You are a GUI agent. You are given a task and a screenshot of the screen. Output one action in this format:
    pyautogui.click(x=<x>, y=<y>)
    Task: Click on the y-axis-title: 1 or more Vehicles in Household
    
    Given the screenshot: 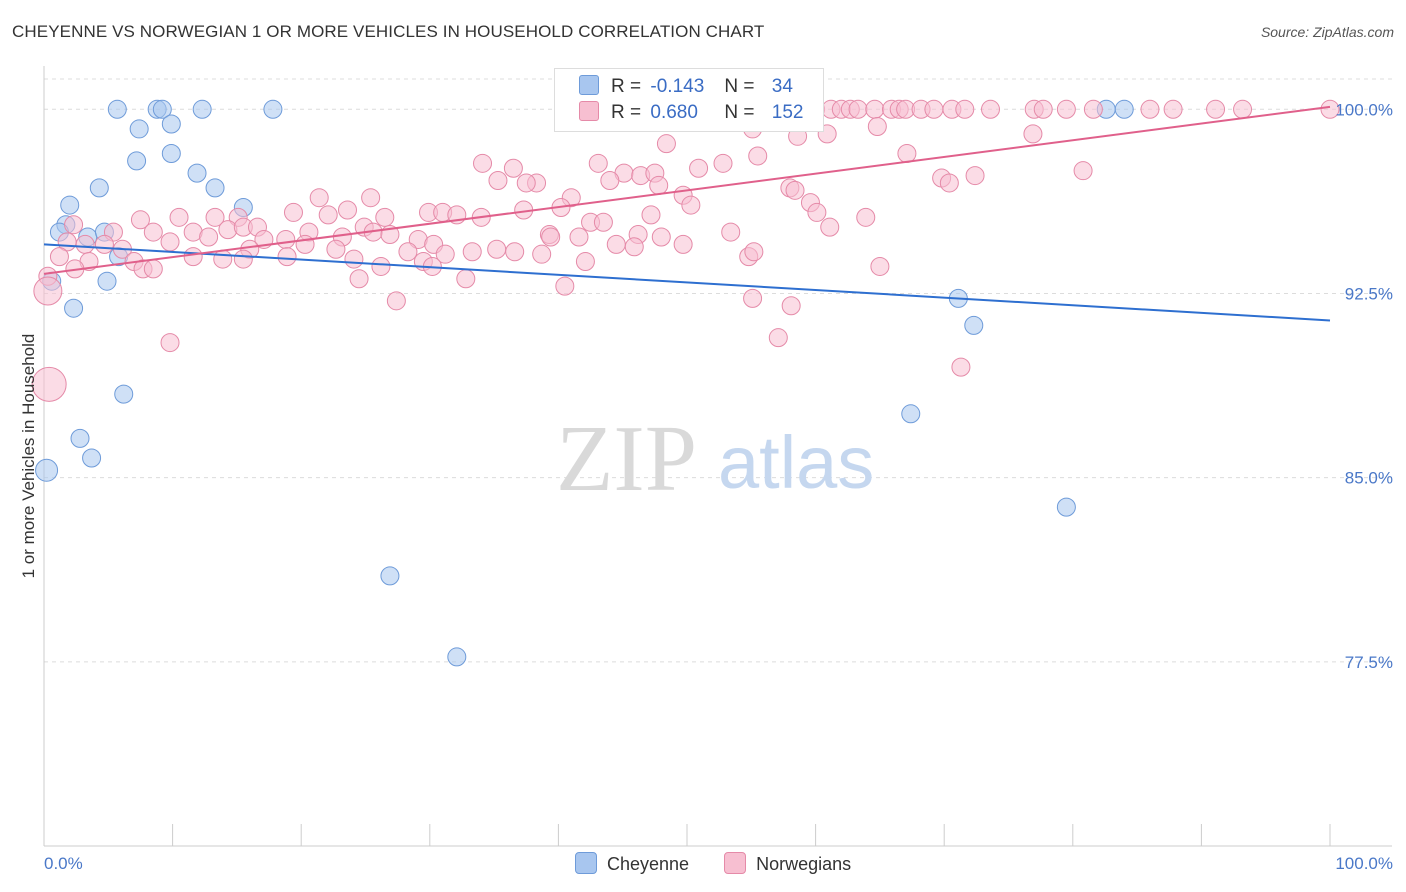 What is the action you would take?
    pyautogui.click(x=28, y=456)
    